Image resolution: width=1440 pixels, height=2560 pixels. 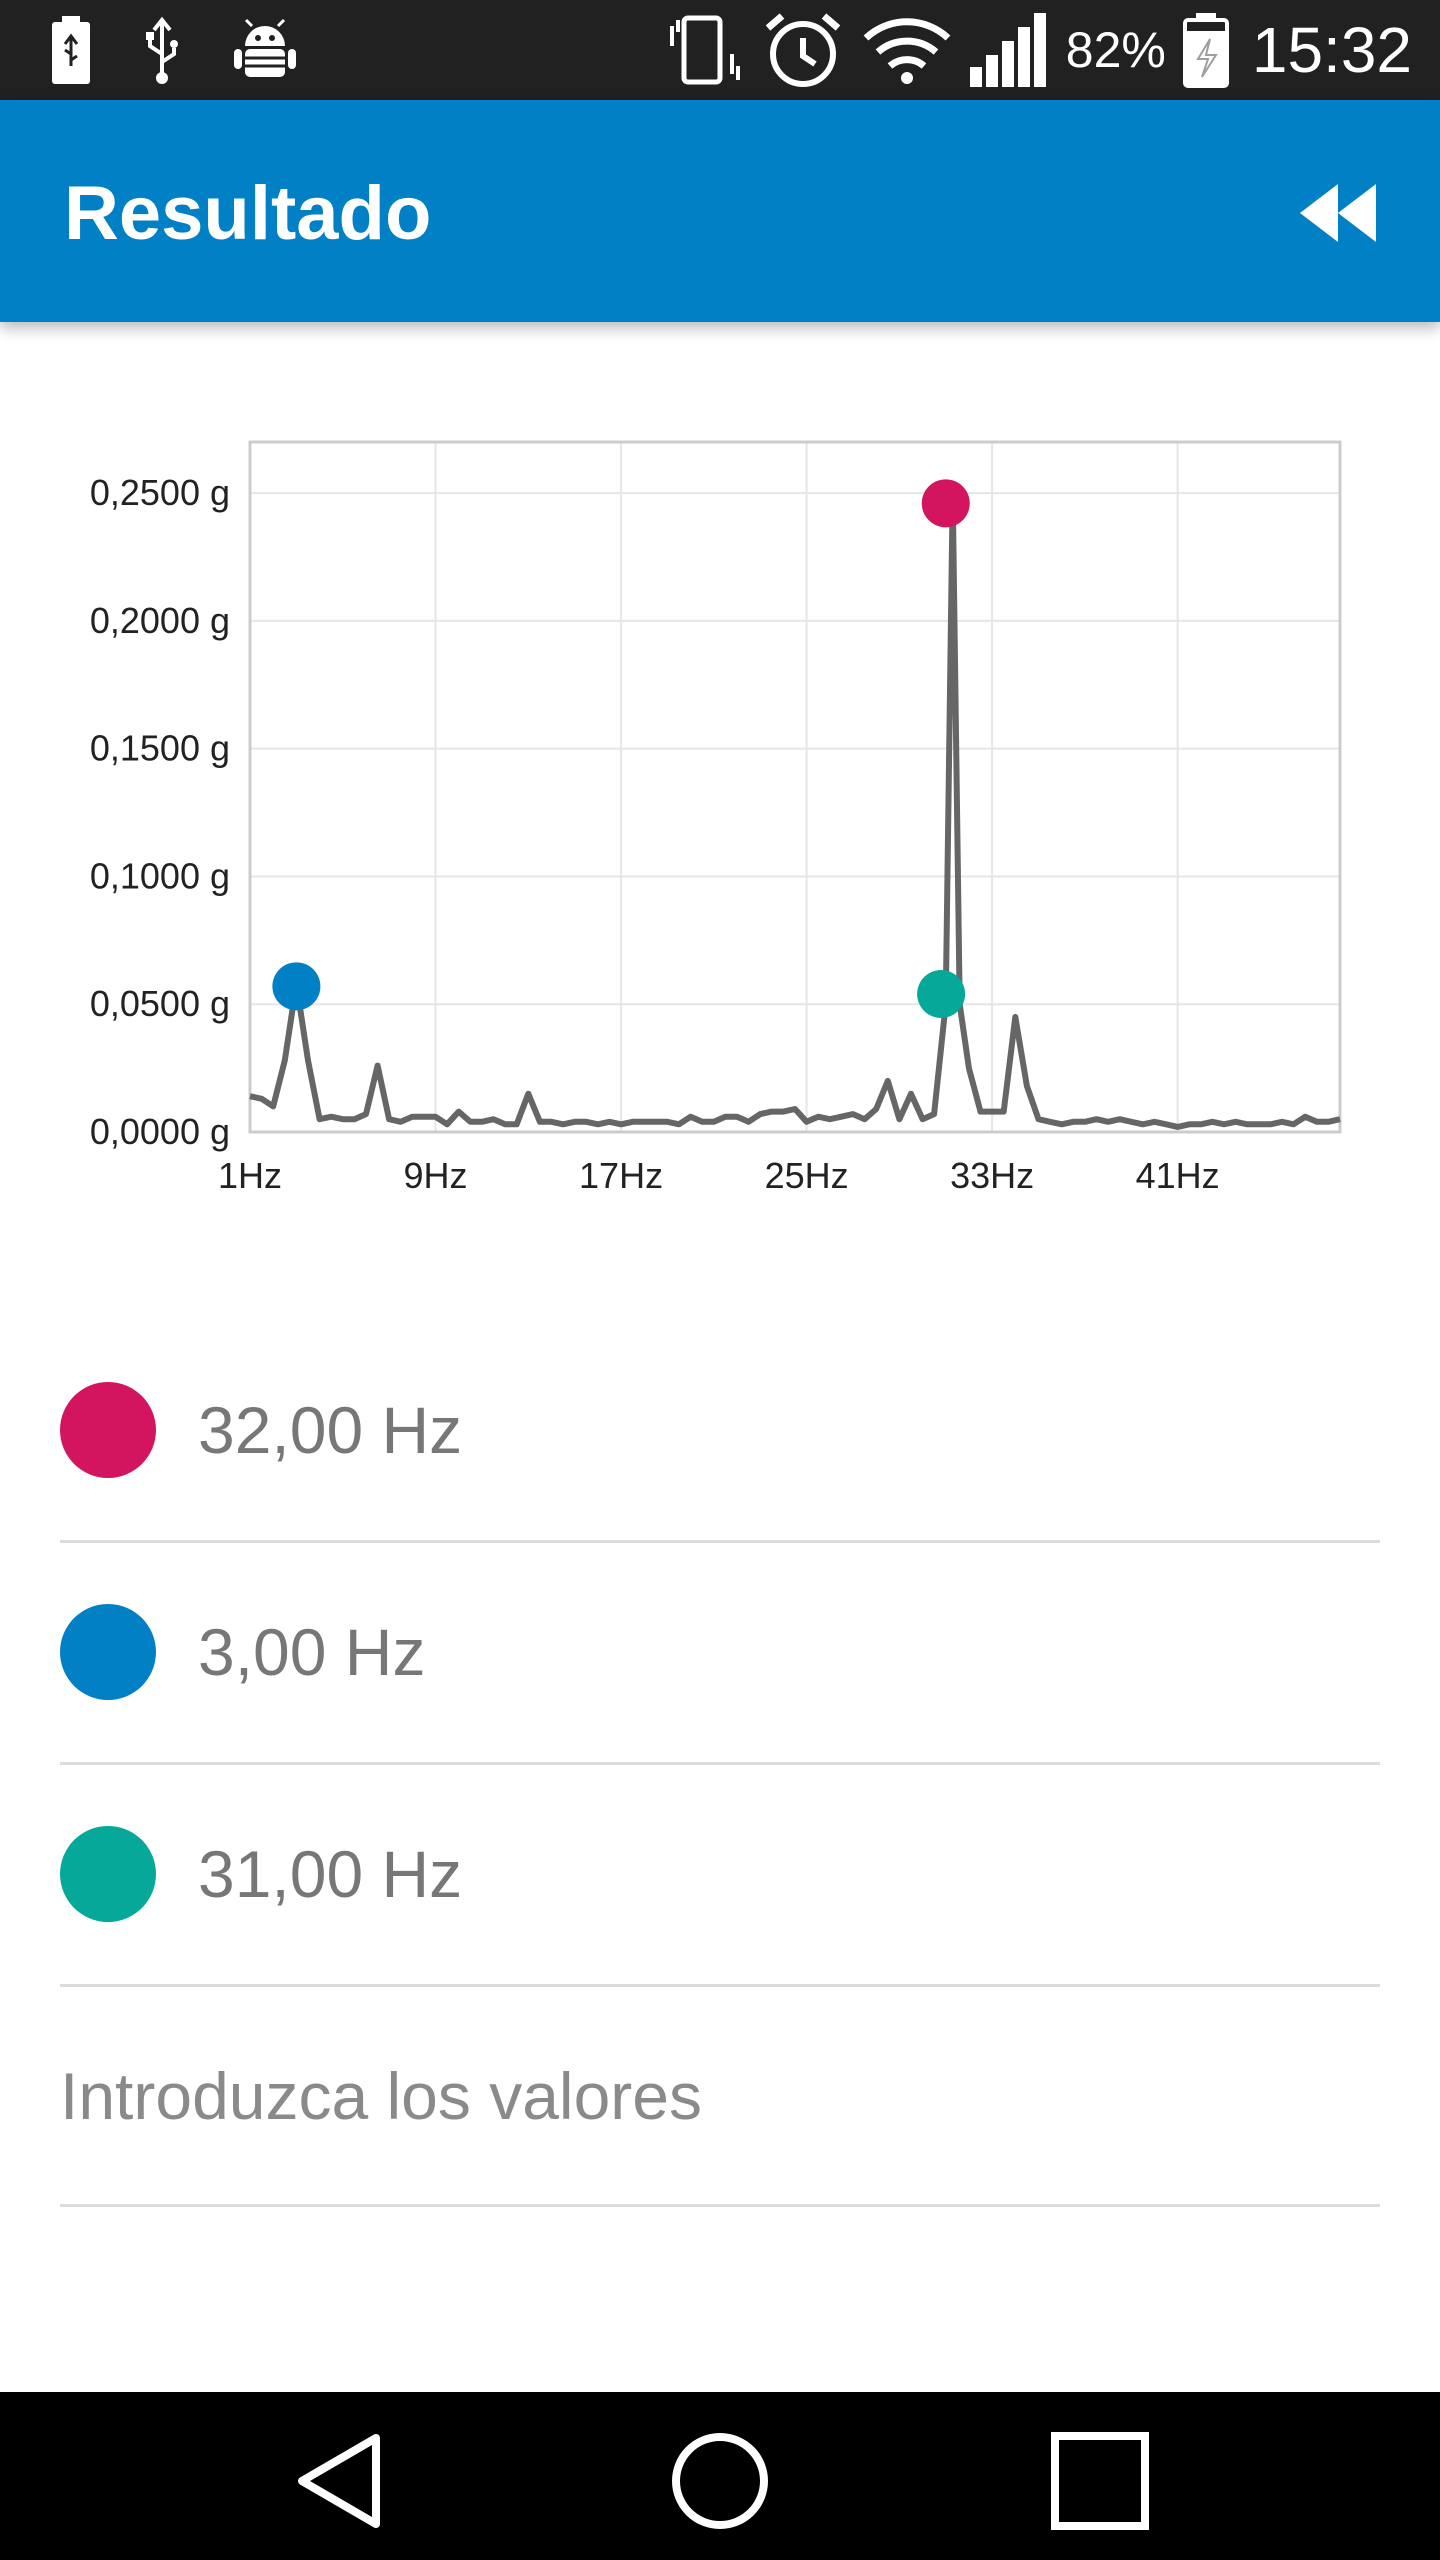 I want to click on clock-time: 15:32, so click(x=1331, y=50).